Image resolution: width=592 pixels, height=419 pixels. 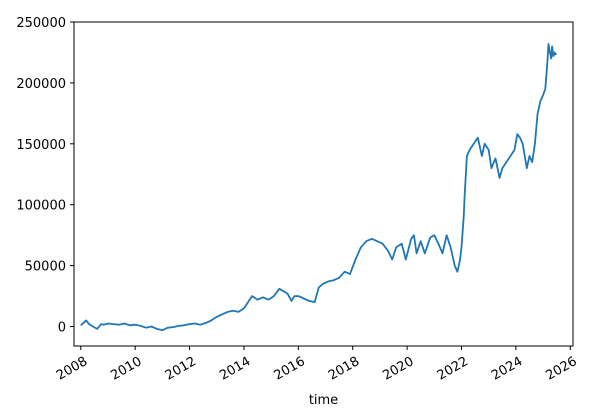 I want to click on y-tick-label: 0, so click(x=62, y=328).